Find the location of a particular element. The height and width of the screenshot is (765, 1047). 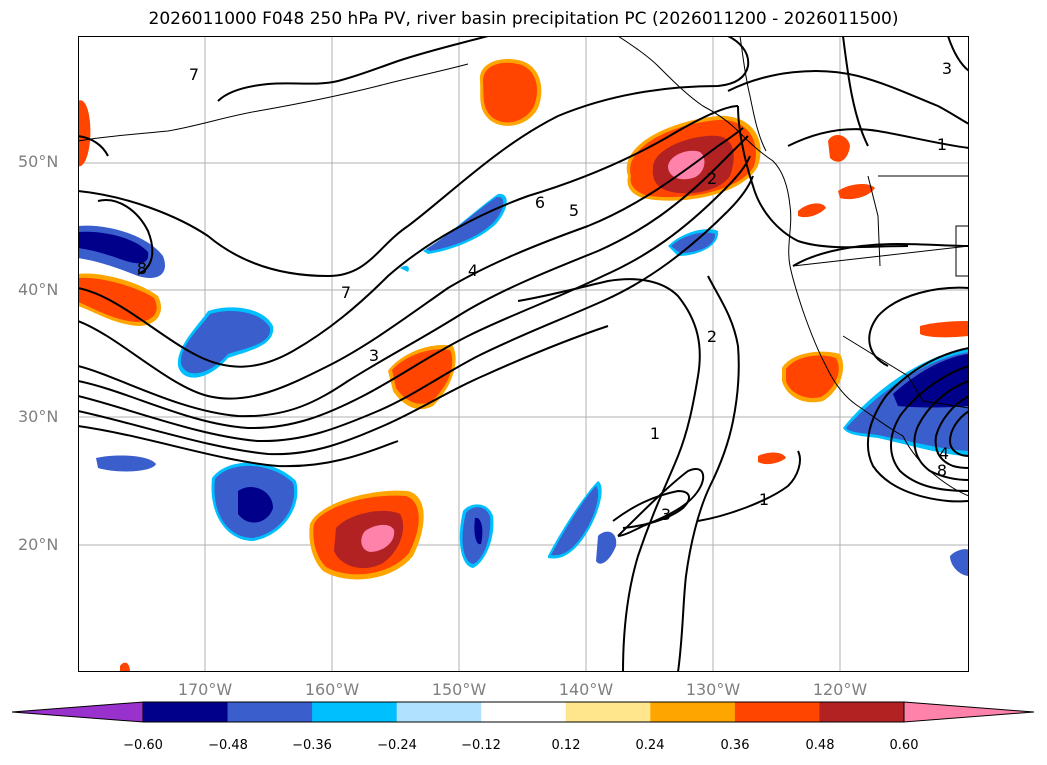

colorbar-tick: −0.60 is located at coordinates (143, 745).